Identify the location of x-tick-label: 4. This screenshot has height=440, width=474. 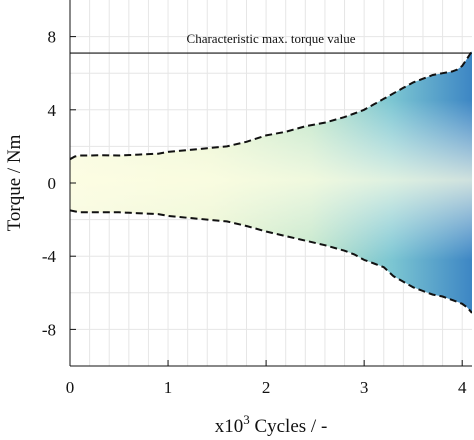
(462, 387).